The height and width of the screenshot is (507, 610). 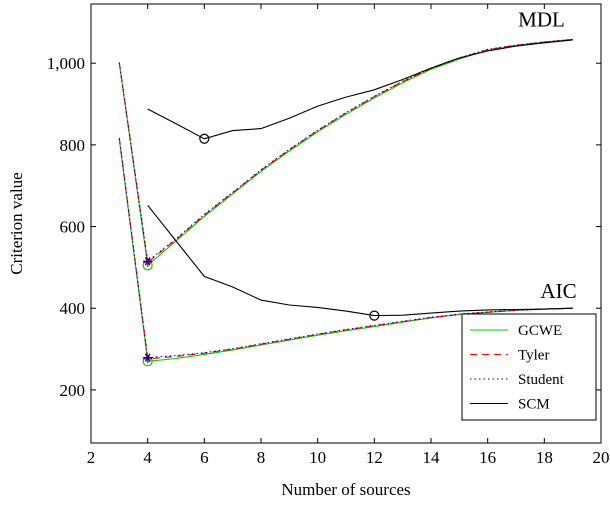 What do you see at coordinates (541, 380) in the screenshot?
I see `legend-label-student: Student` at bounding box center [541, 380].